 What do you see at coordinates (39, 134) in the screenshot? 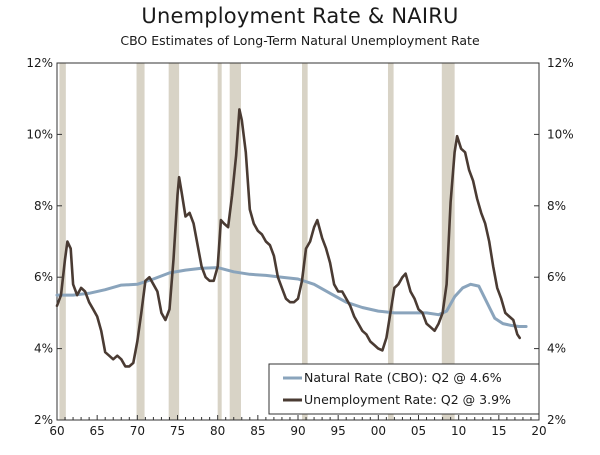
I see `y-tick-label-left: 10%` at bounding box center [39, 134].